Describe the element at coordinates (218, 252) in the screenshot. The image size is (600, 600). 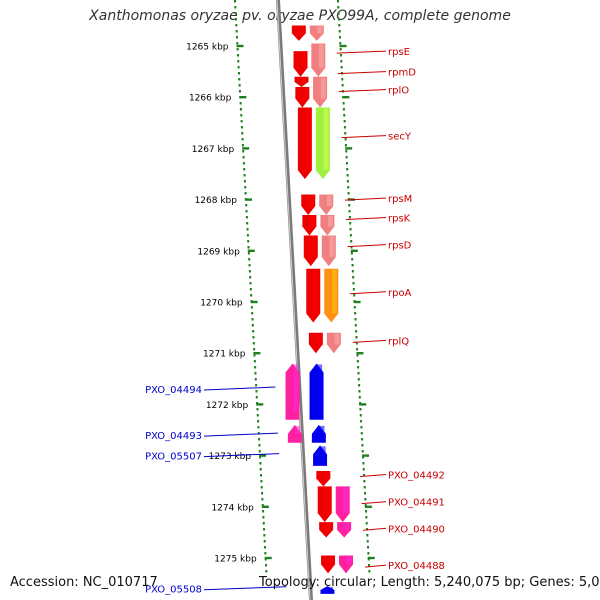
I see `ruler-tick-label: 1269 kbp` at that location.